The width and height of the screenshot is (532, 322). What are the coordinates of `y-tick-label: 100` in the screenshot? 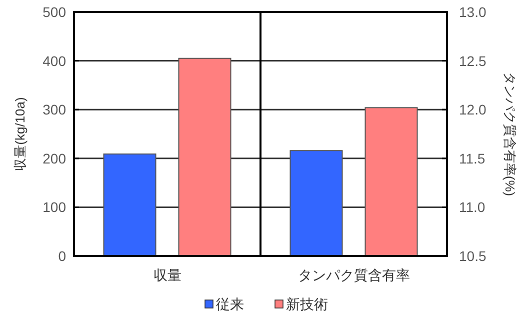 It's located at (54, 207).